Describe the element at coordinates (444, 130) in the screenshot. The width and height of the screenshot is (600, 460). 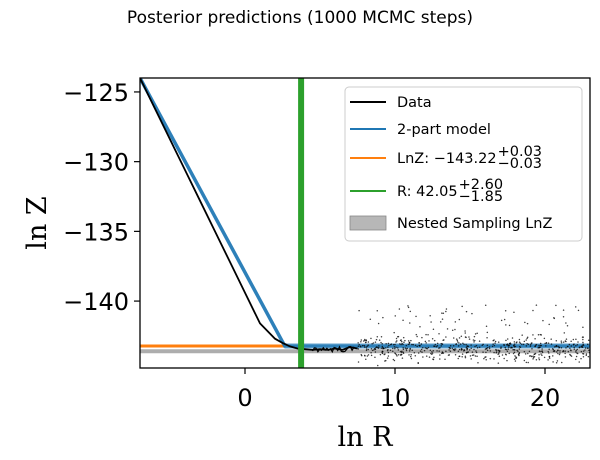
I see `legend-label-model: 2-part model` at that location.